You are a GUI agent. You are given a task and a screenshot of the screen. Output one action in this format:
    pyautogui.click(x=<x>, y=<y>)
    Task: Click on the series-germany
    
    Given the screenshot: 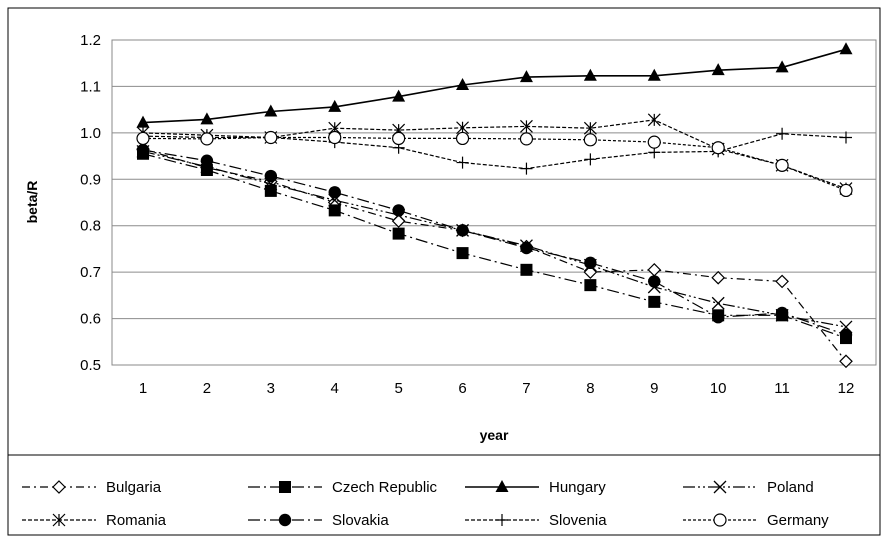 What is the action you would take?
    pyautogui.click(x=494, y=164)
    